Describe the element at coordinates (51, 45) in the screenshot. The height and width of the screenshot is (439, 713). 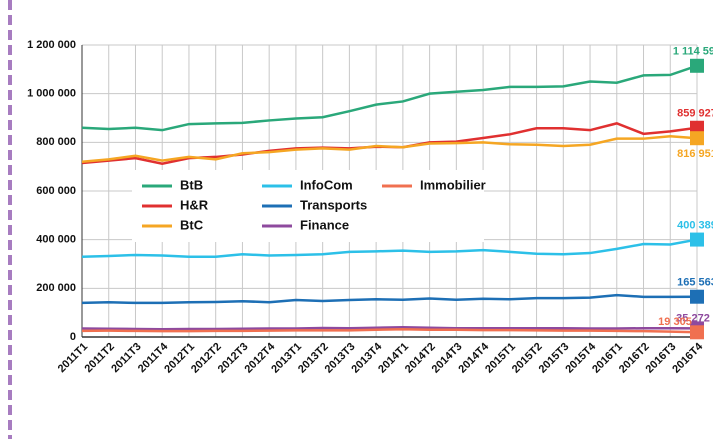
I see `y-tick-label: 1 200 000` at that location.